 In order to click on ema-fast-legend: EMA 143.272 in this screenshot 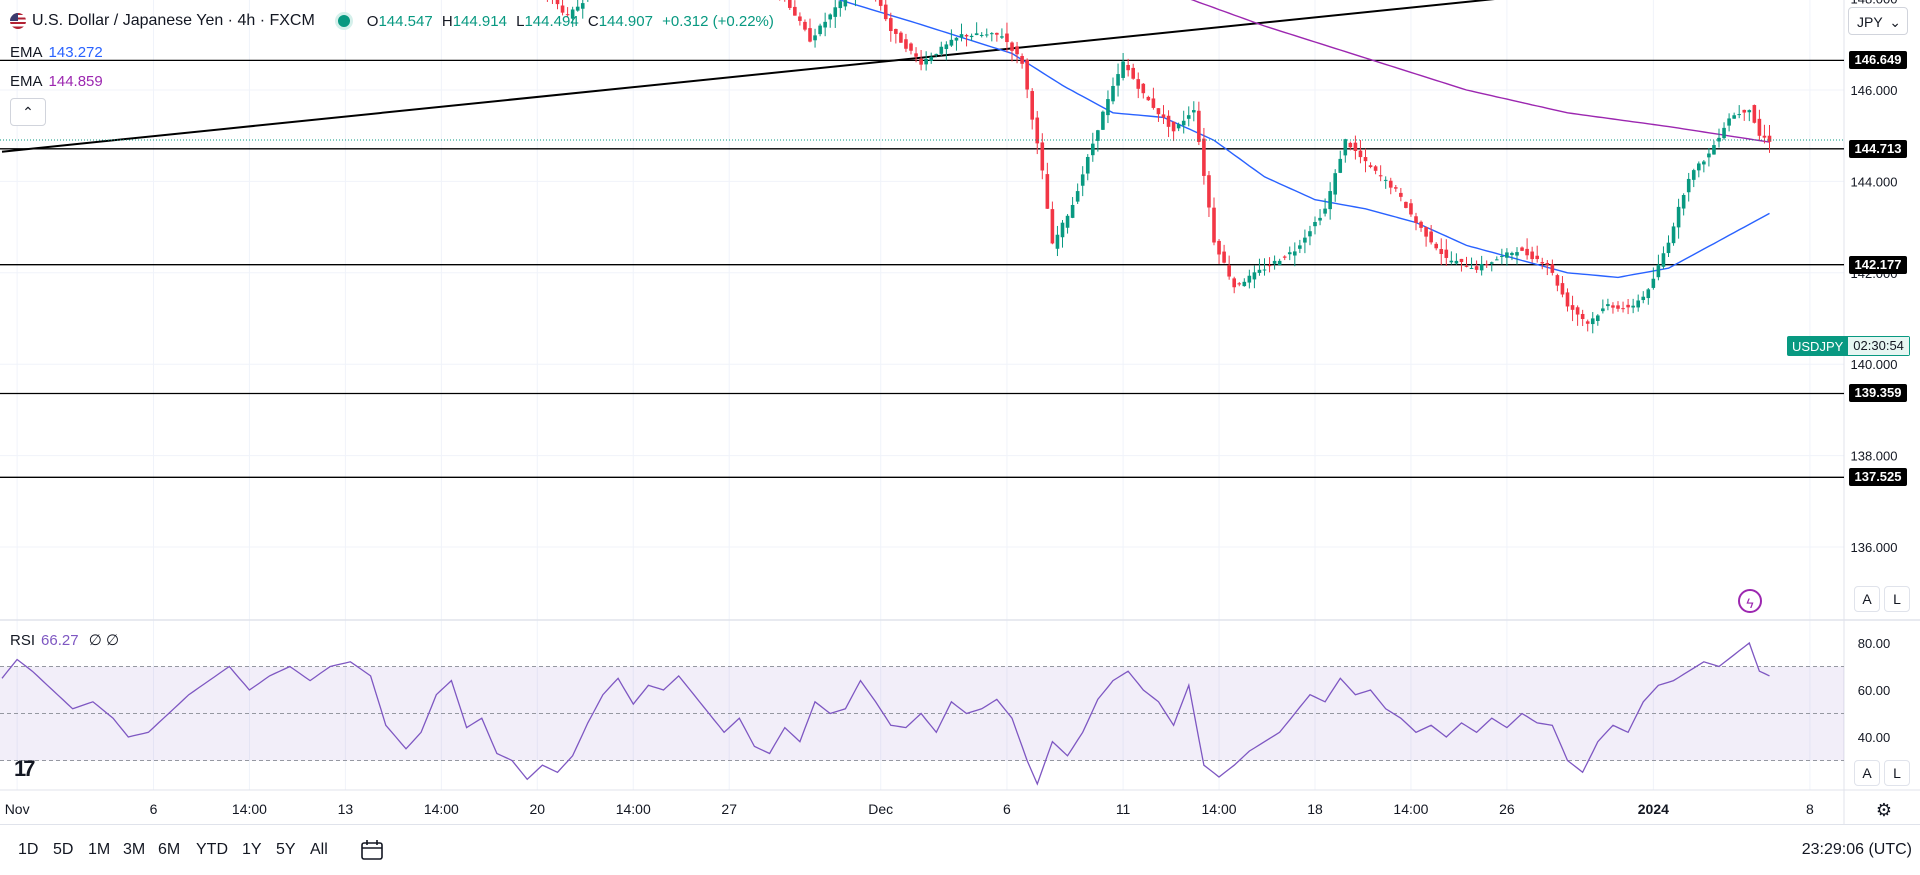, I will do `click(56, 52)`.